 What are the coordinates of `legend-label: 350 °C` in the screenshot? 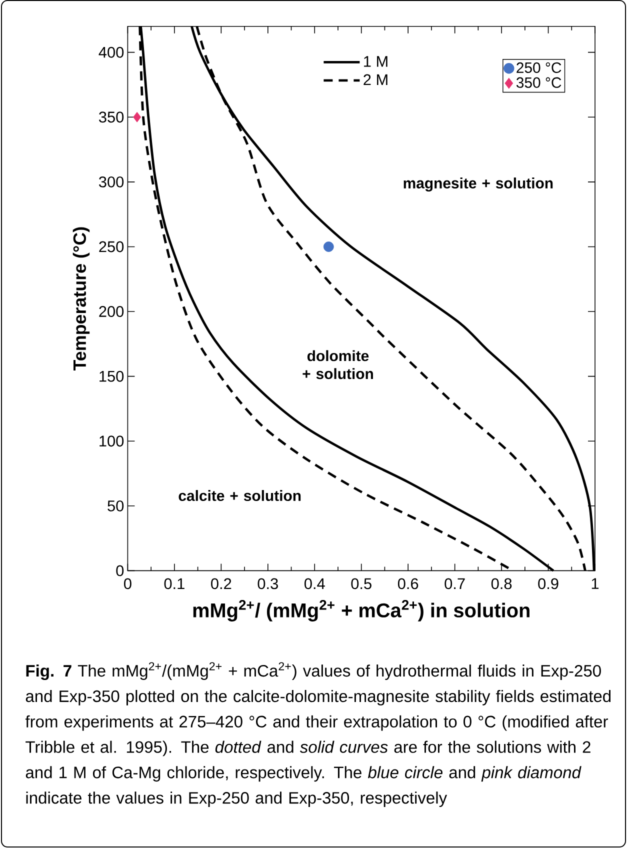 It's located at (539, 82).